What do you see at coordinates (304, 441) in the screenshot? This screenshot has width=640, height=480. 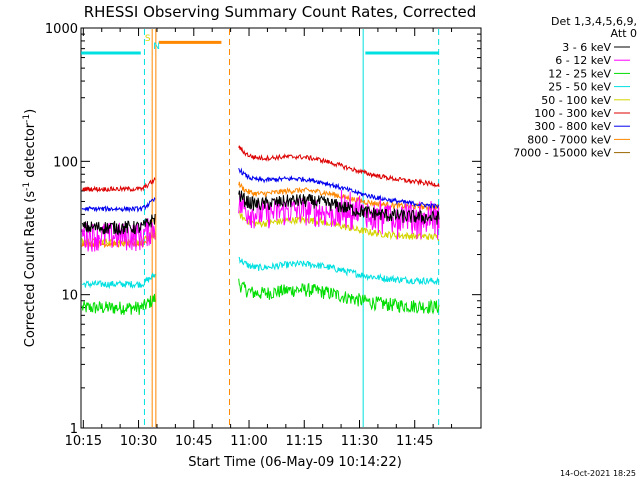 I see `x-tick-label: 11:15` at bounding box center [304, 441].